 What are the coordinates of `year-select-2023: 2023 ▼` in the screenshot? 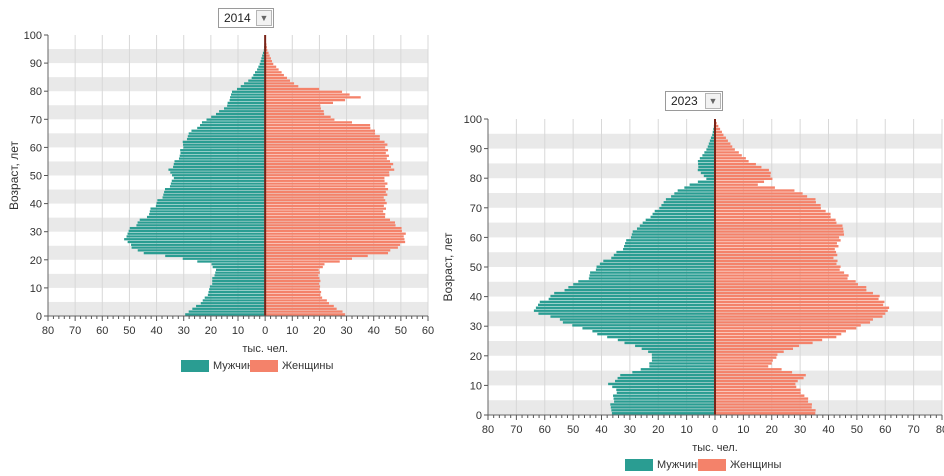 It's located at (694, 101).